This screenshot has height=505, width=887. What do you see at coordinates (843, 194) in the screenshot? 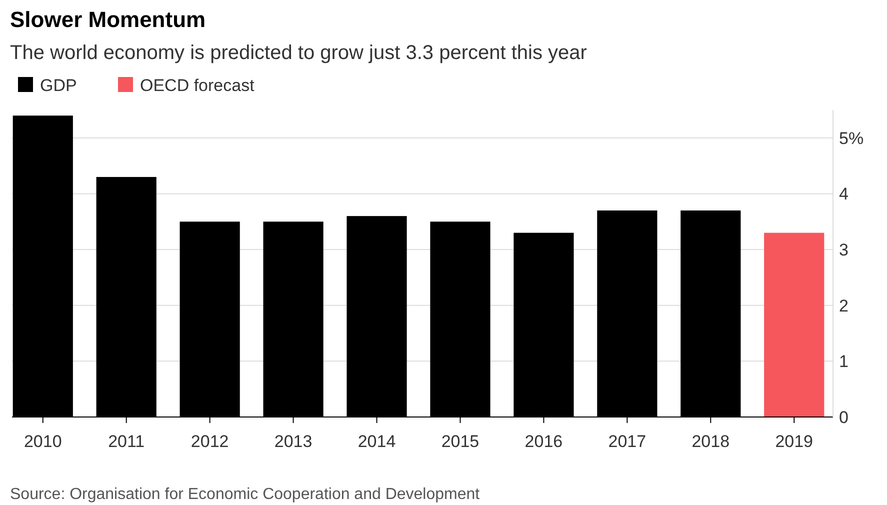
I see `y-tick-label: 4` at bounding box center [843, 194].